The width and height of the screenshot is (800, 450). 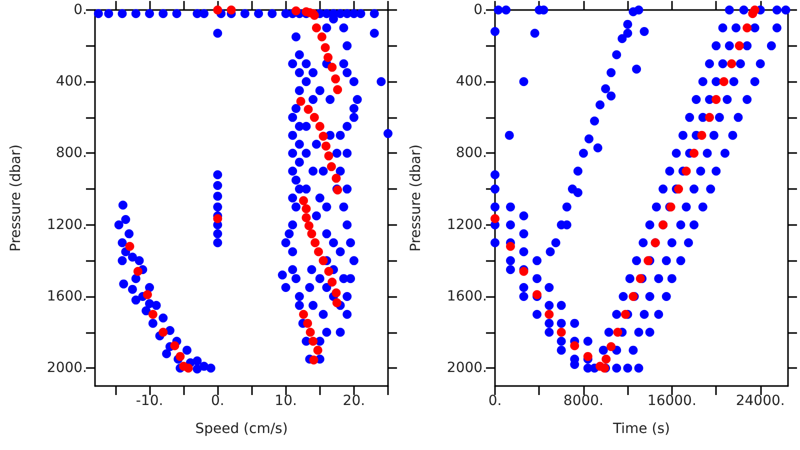 I want to click on x-axis-title: Speed (cm/s), so click(x=241, y=429).